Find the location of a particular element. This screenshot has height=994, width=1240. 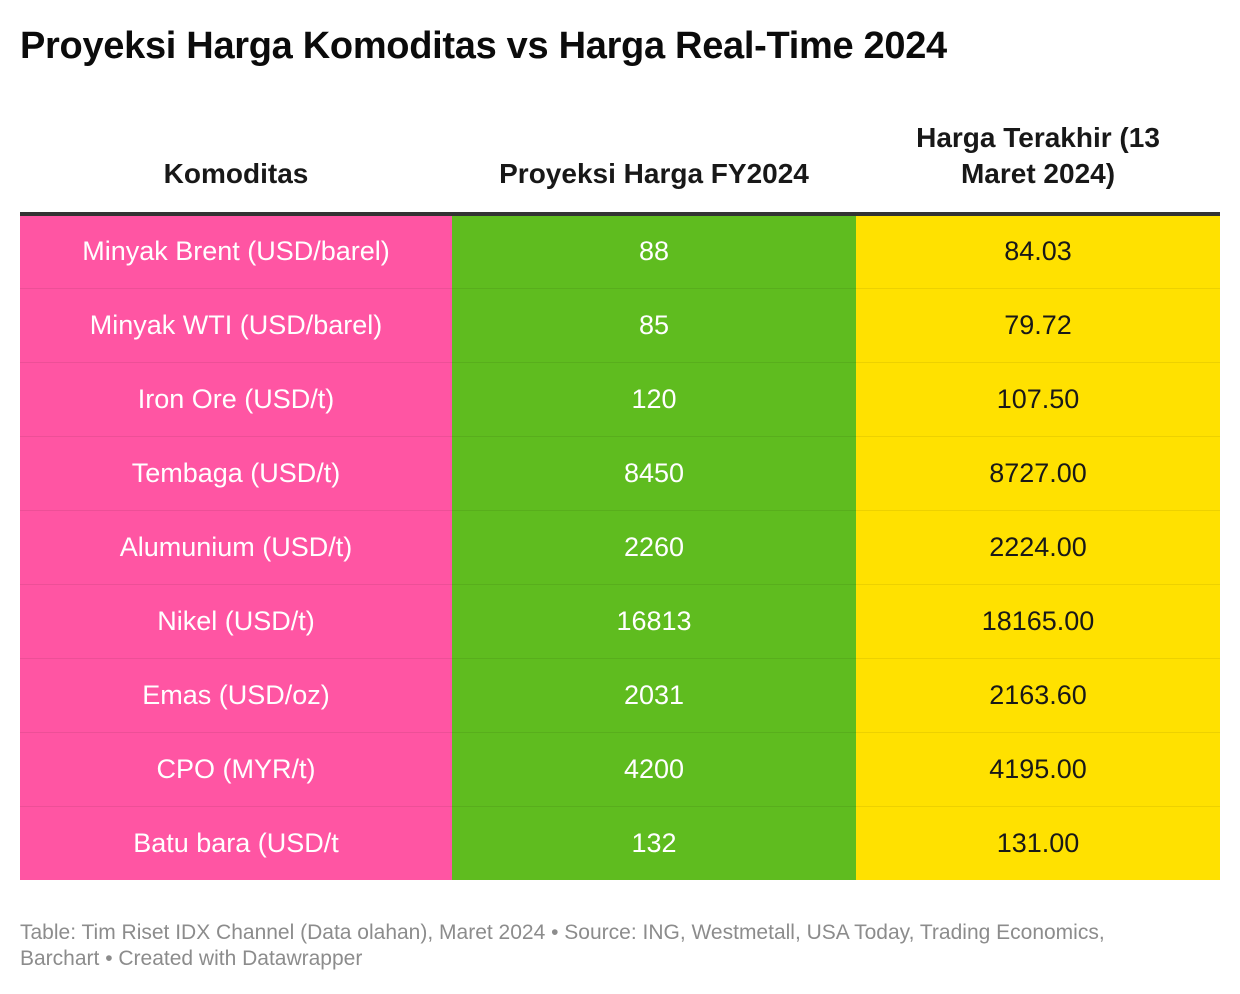

table-row: Minyak Brent (USD/barel) 88 84.03 is located at coordinates (620, 251).